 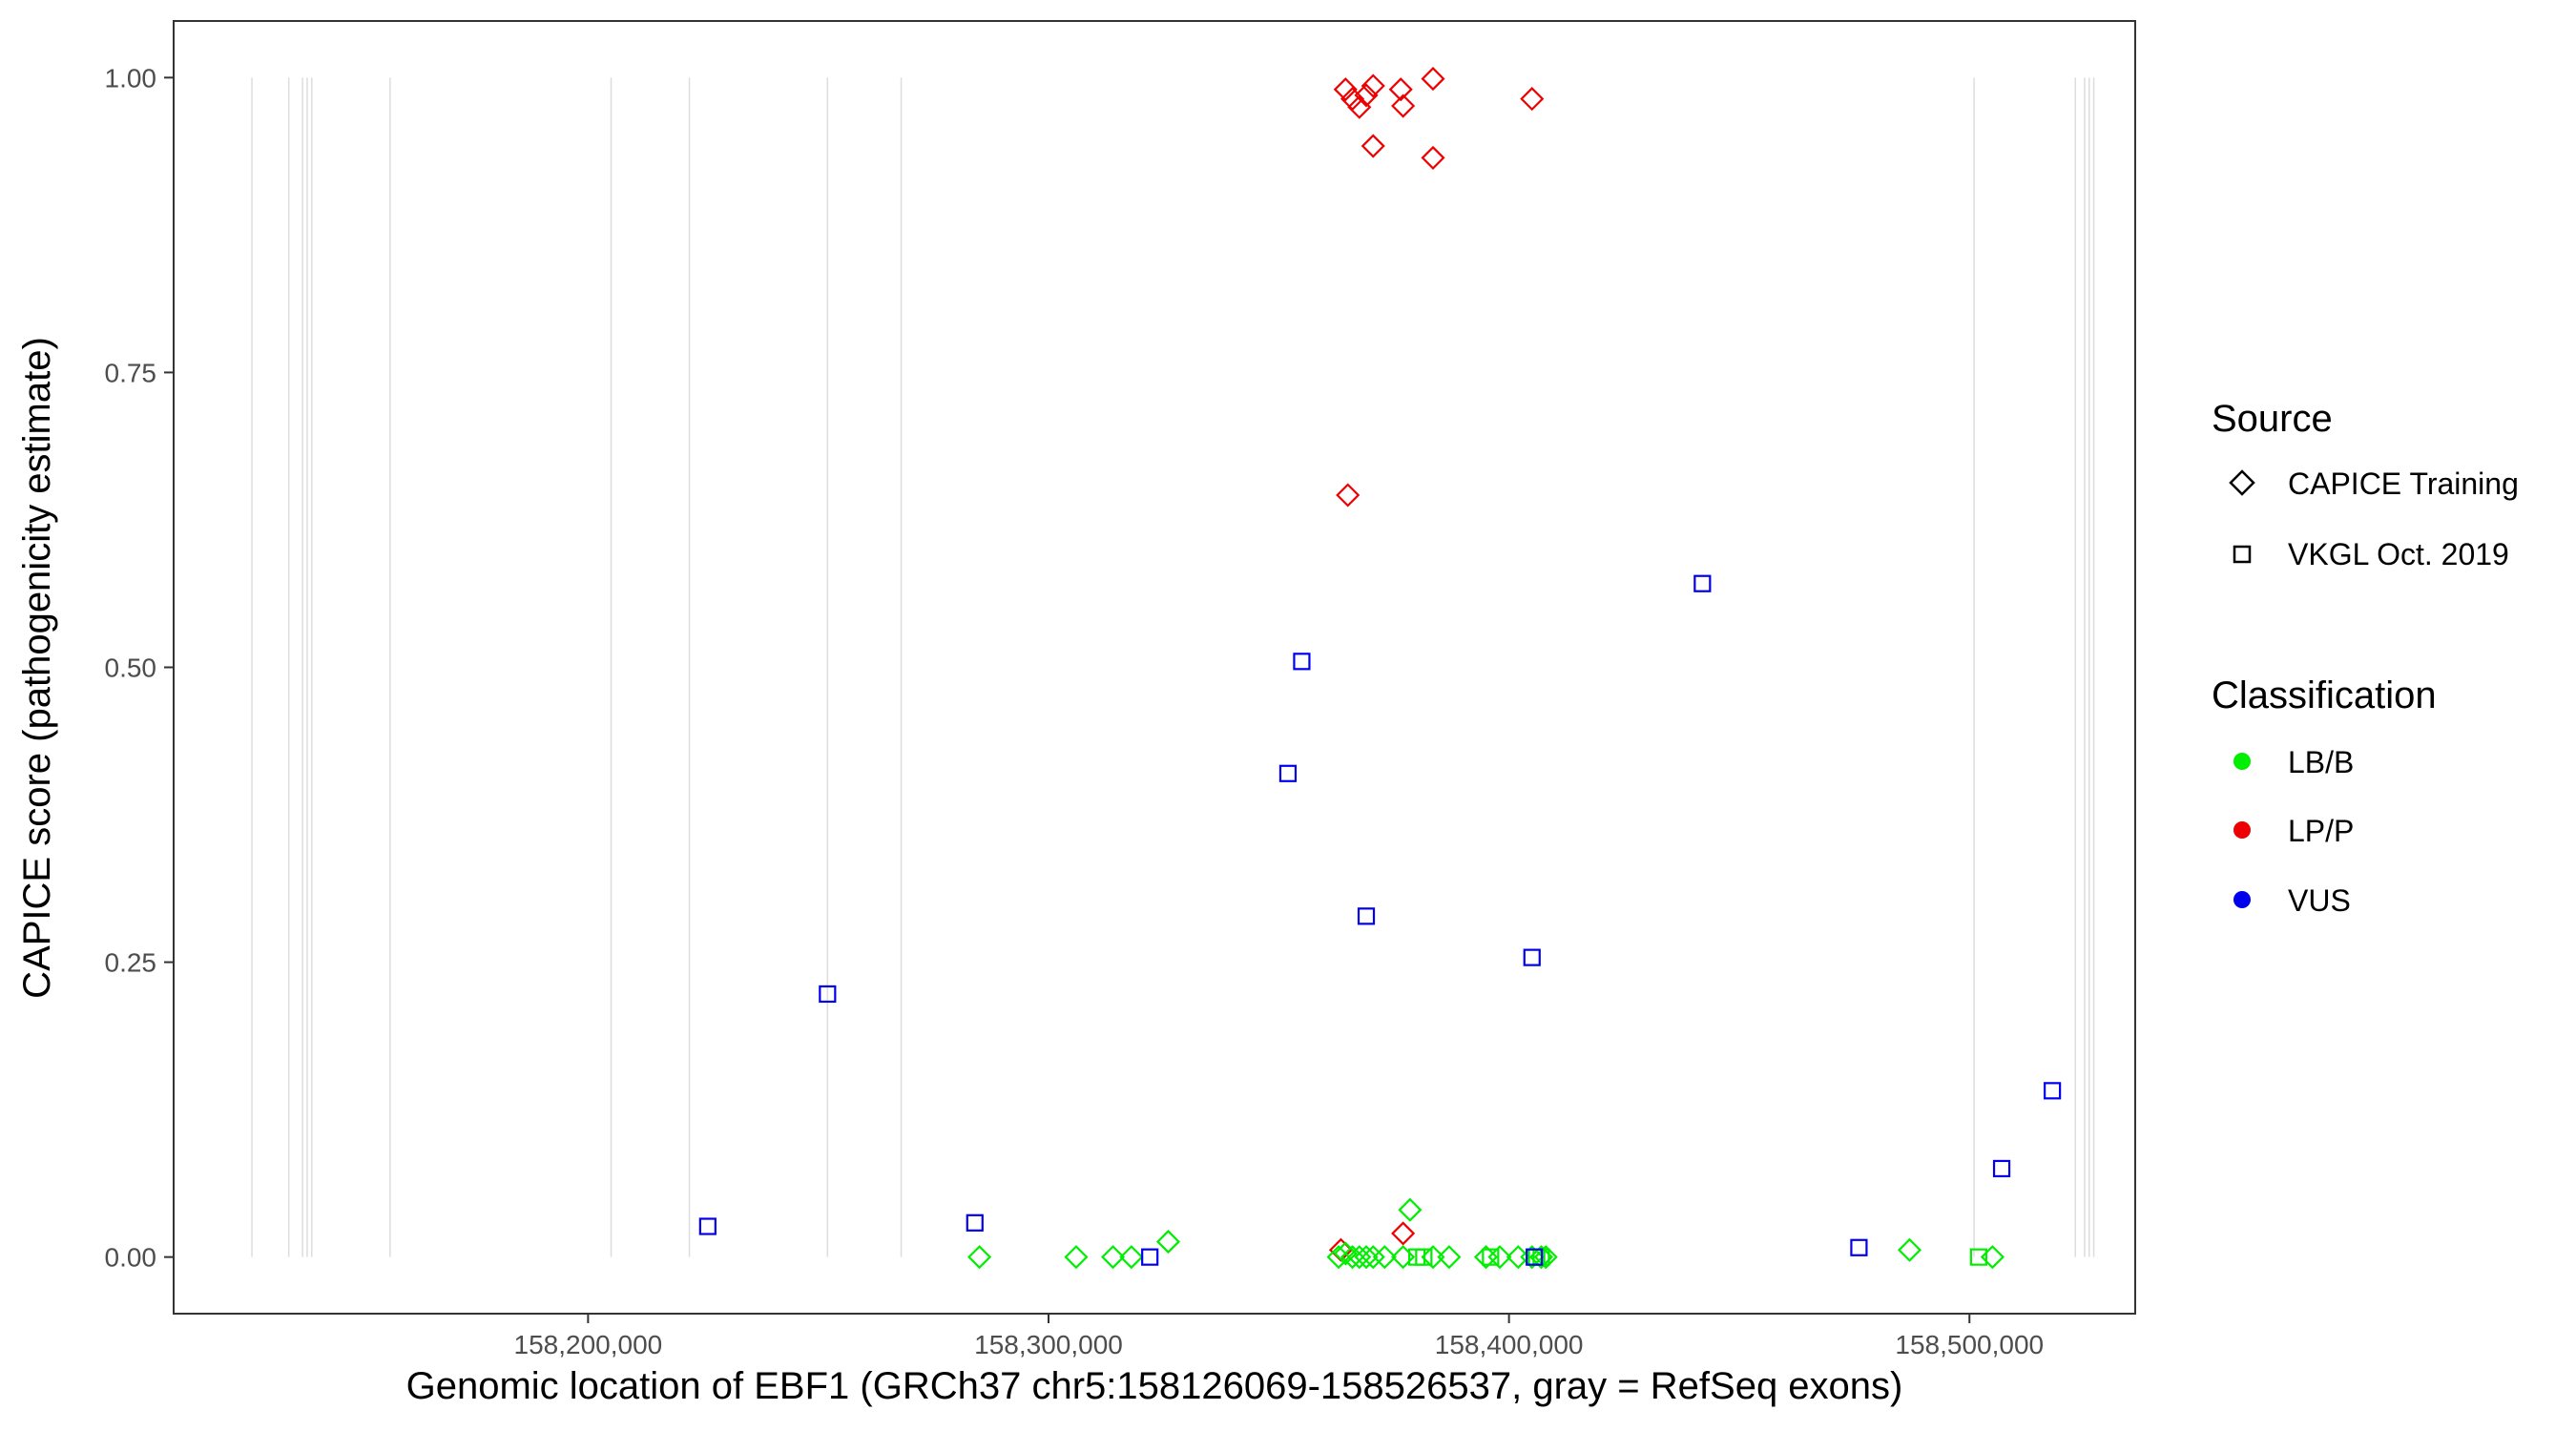 What do you see at coordinates (2398, 554) in the screenshot?
I see `legend-label-vkgl-oct-2019: VKGL Oct. 2019` at bounding box center [2398, 554].